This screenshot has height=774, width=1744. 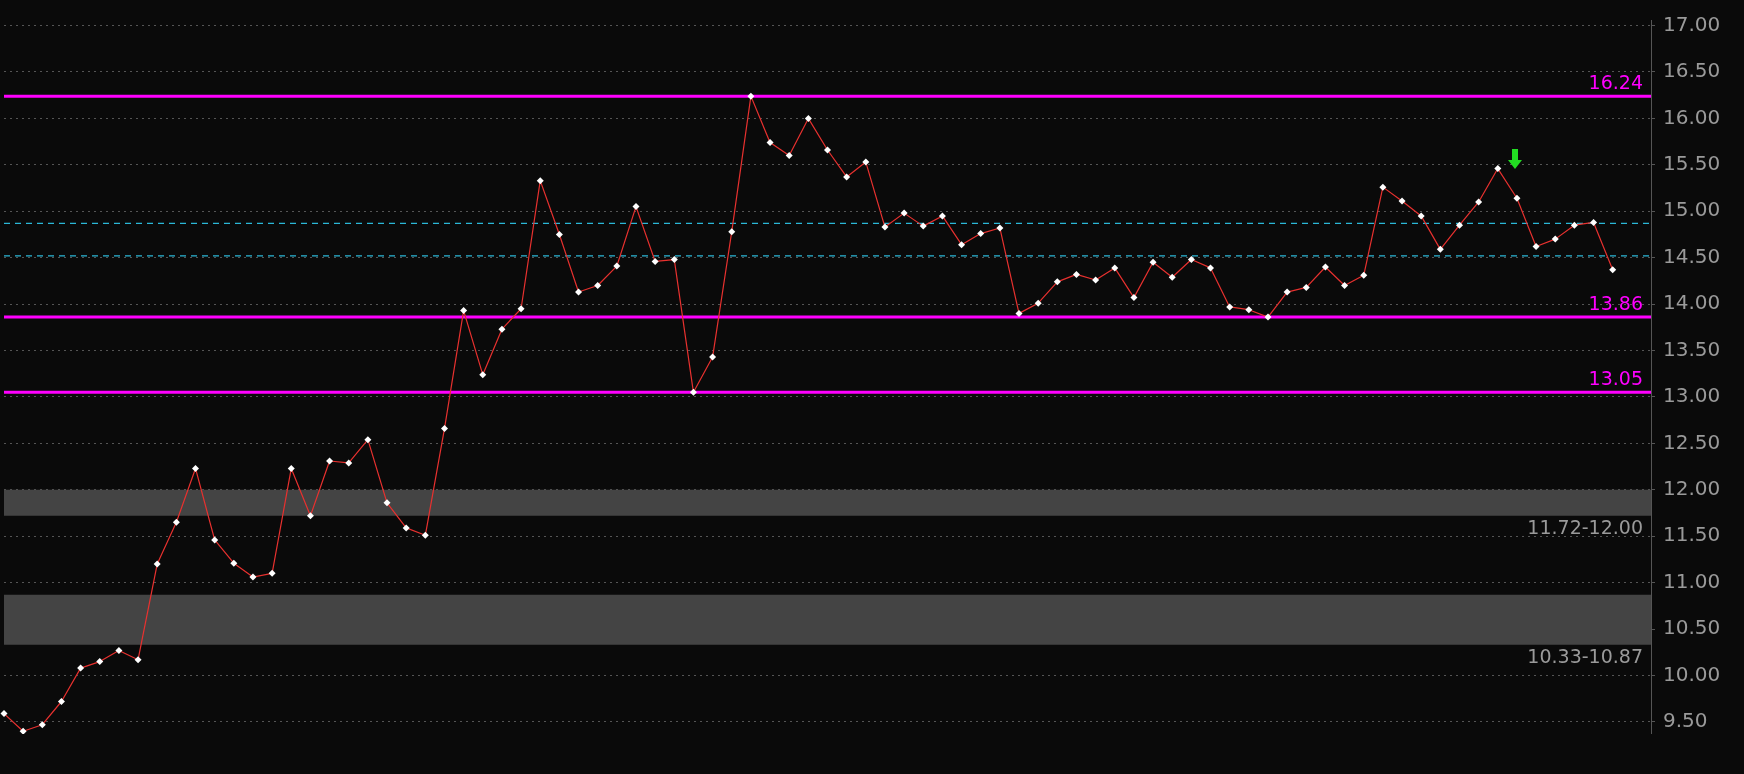 What do you see at coordinates (1692, 255) in the screenshot?
I see `y-tick-label: 14.50` at bounding box center [1692, 255].